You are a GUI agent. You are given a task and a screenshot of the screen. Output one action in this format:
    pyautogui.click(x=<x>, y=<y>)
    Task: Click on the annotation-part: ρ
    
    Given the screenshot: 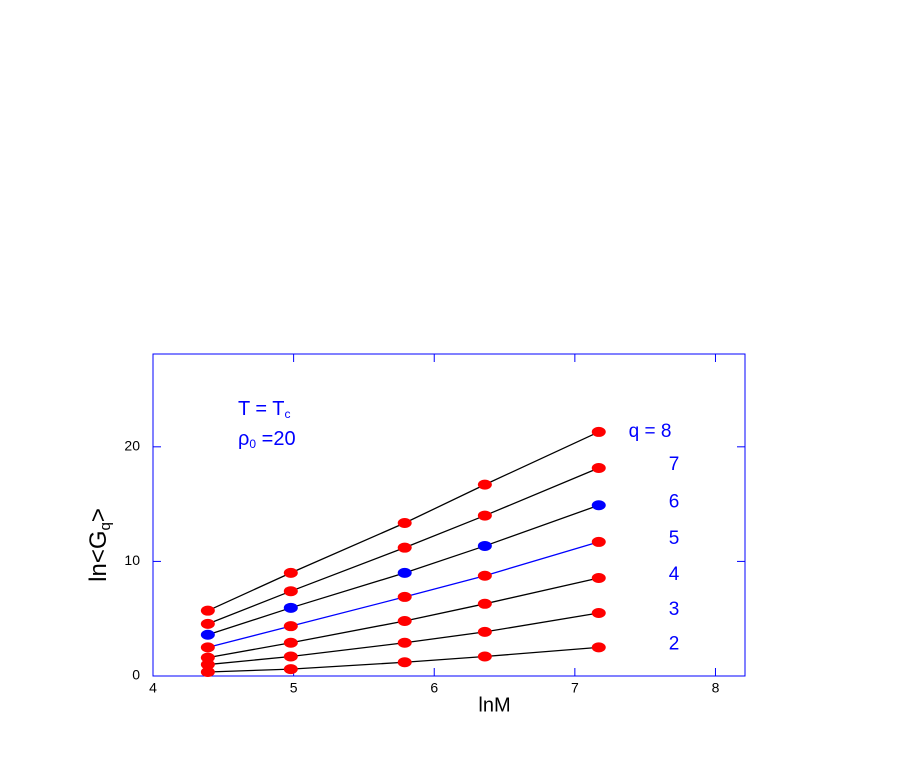 What is the action you would take?
    pyautogui.click(x=243, y=439)
    